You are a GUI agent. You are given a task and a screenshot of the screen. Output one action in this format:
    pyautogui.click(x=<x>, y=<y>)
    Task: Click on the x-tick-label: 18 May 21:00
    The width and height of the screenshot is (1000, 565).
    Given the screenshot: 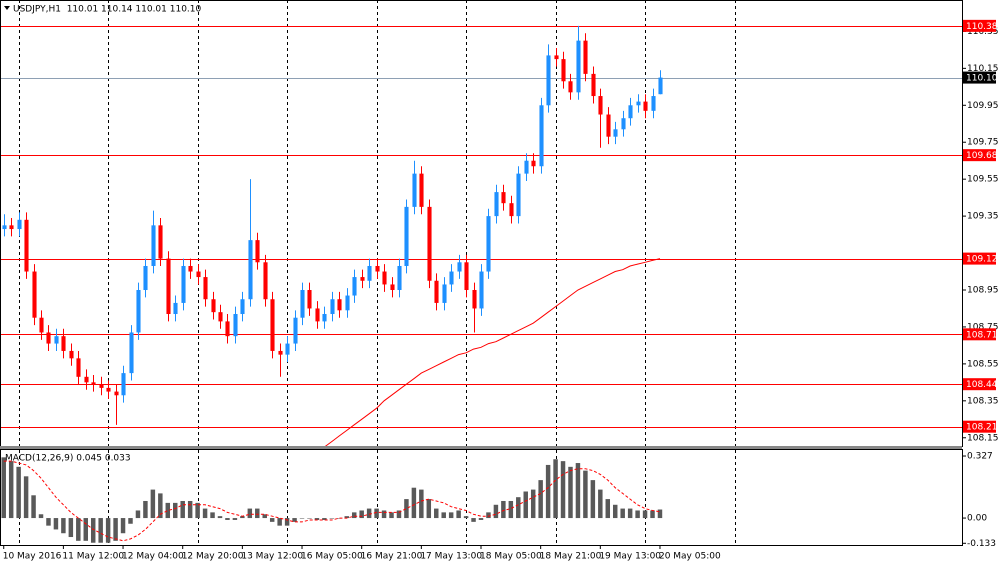 What is the action you would take?
    pyautogui.click(x=571, y=557)
    